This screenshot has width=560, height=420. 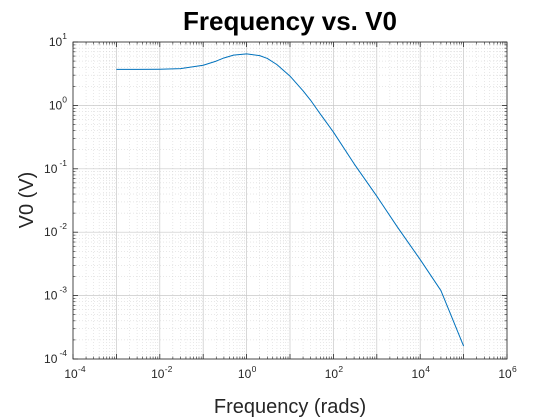 What do you see at coordinates (63, 290) in the screenshot?
I see `y-tick-label-exponent: -3` at bounding box center [63, 290].